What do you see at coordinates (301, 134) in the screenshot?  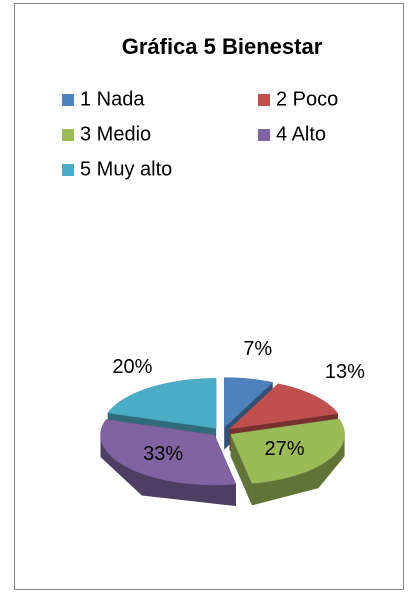 I see `legend-label: 4 Alto` at bounding box center [301, 134].